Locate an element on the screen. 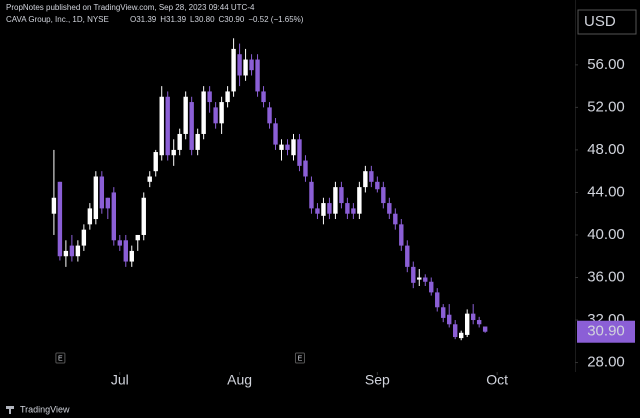 This screenshot has height=418, width=640. y-tick-label: 40.00 is located at coordinates (606, 234).